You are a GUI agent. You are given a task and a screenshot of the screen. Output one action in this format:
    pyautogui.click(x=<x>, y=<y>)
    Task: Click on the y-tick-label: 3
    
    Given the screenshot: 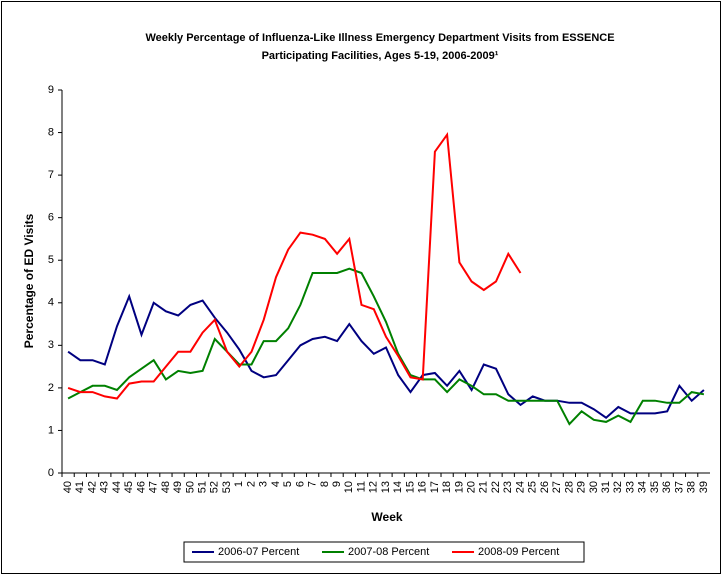 What is the action you would take?
    pyautogui.click(x=51, y=345)
    